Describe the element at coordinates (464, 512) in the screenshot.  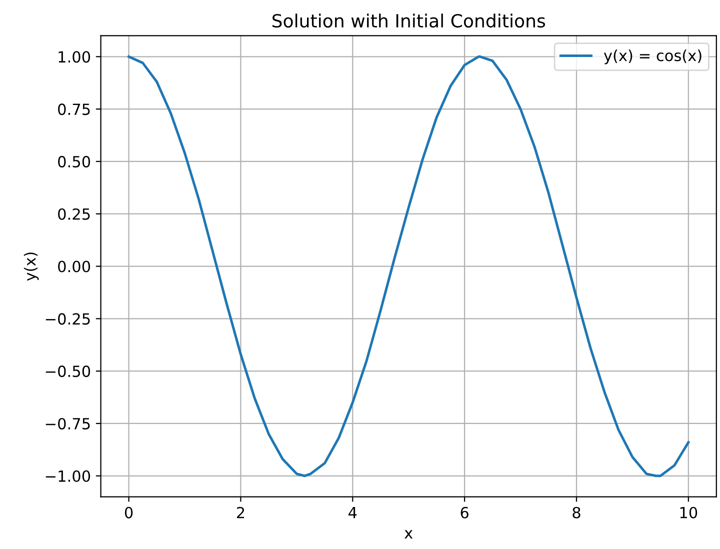
I see `x-tick-label: 6` at that location.